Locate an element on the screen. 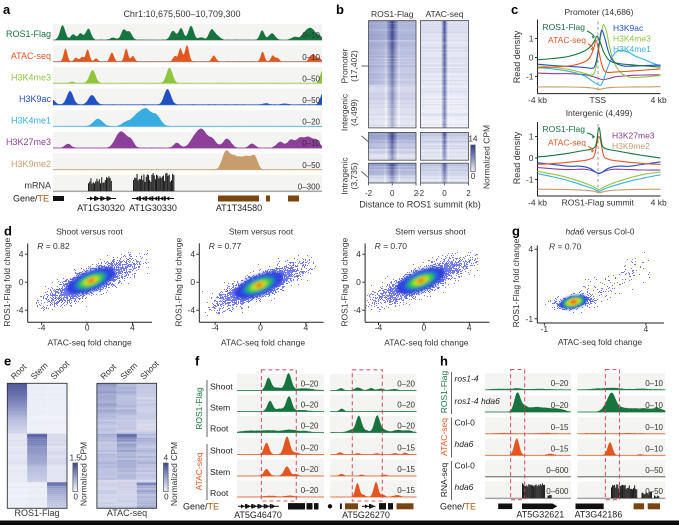 This screenshot has height=525, width=679. svg-text: 1 is located at coordinates (531, 38).